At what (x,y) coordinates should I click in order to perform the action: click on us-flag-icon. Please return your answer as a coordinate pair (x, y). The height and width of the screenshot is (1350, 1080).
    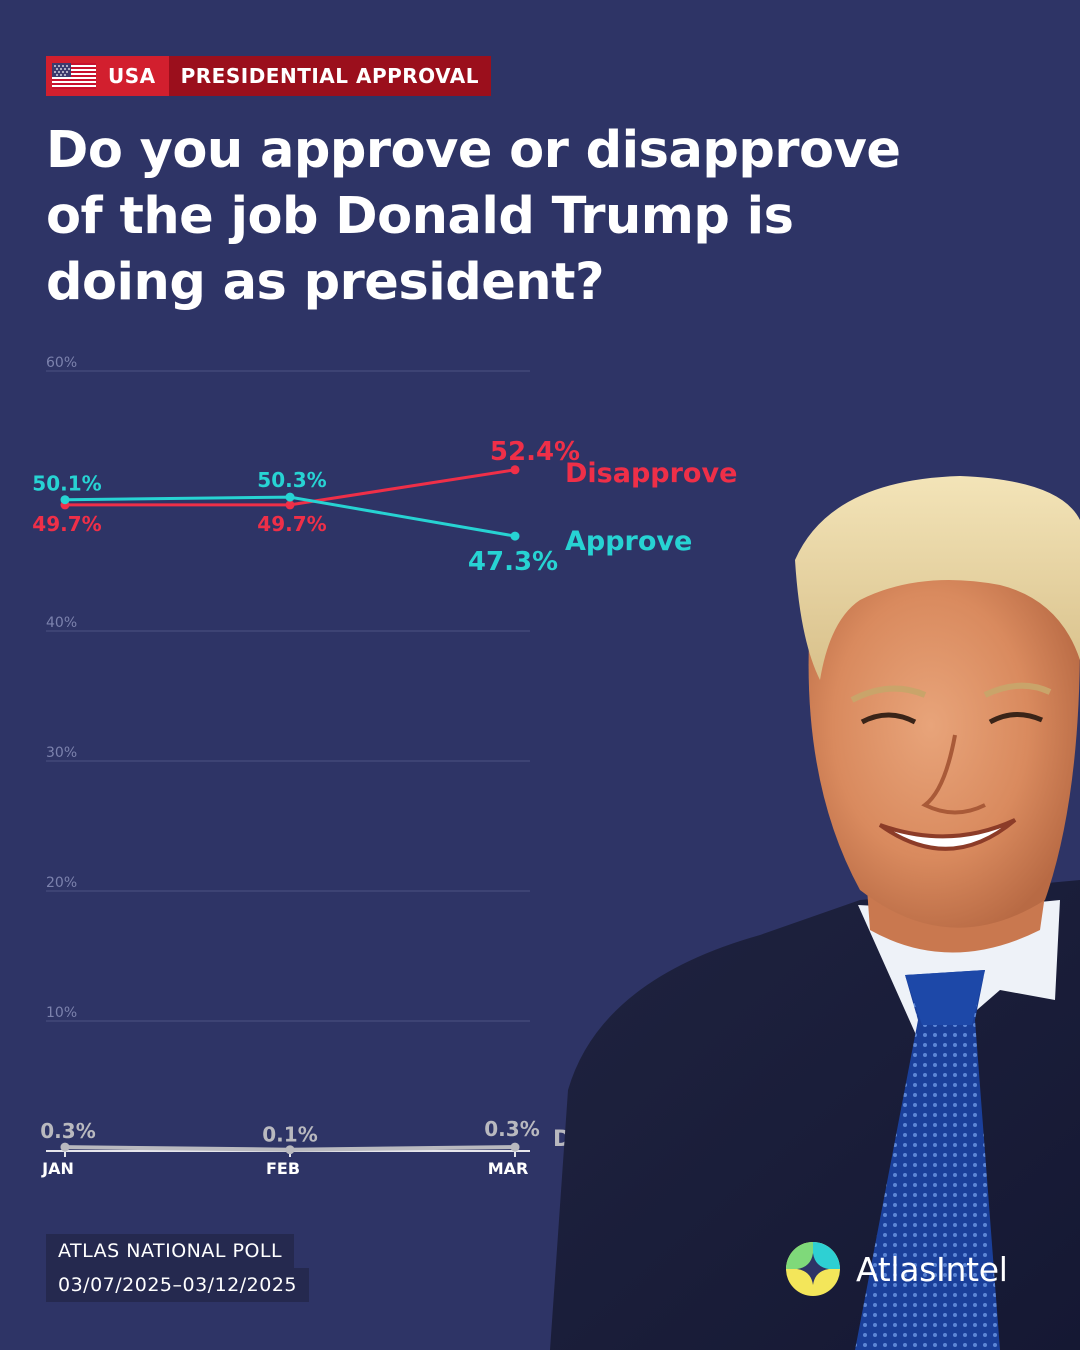
    Looking at the image, I should click on (74, 76).